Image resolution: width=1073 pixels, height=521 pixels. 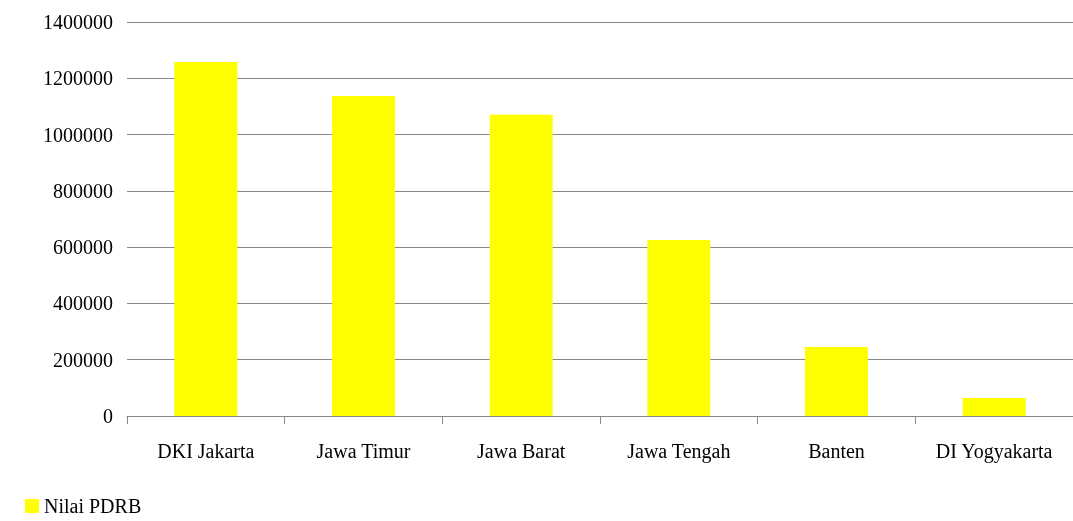 I want to click on legend-label: Nilai PDRB, so click(x=93, y=506).